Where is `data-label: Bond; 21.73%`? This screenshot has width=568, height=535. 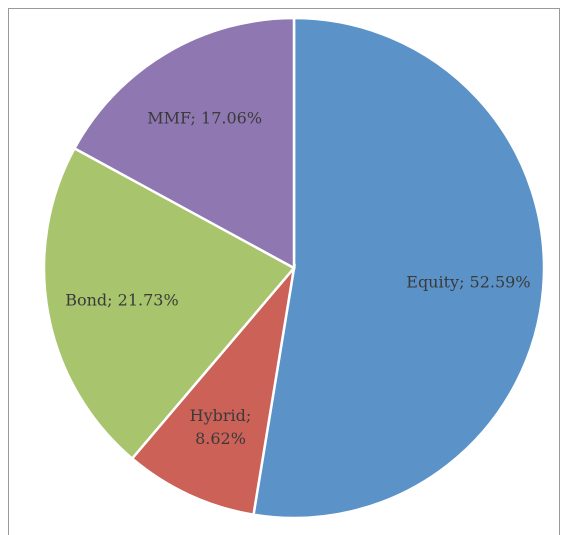
data-label: Bond; 21.73% is located at coordinates (122, 300).